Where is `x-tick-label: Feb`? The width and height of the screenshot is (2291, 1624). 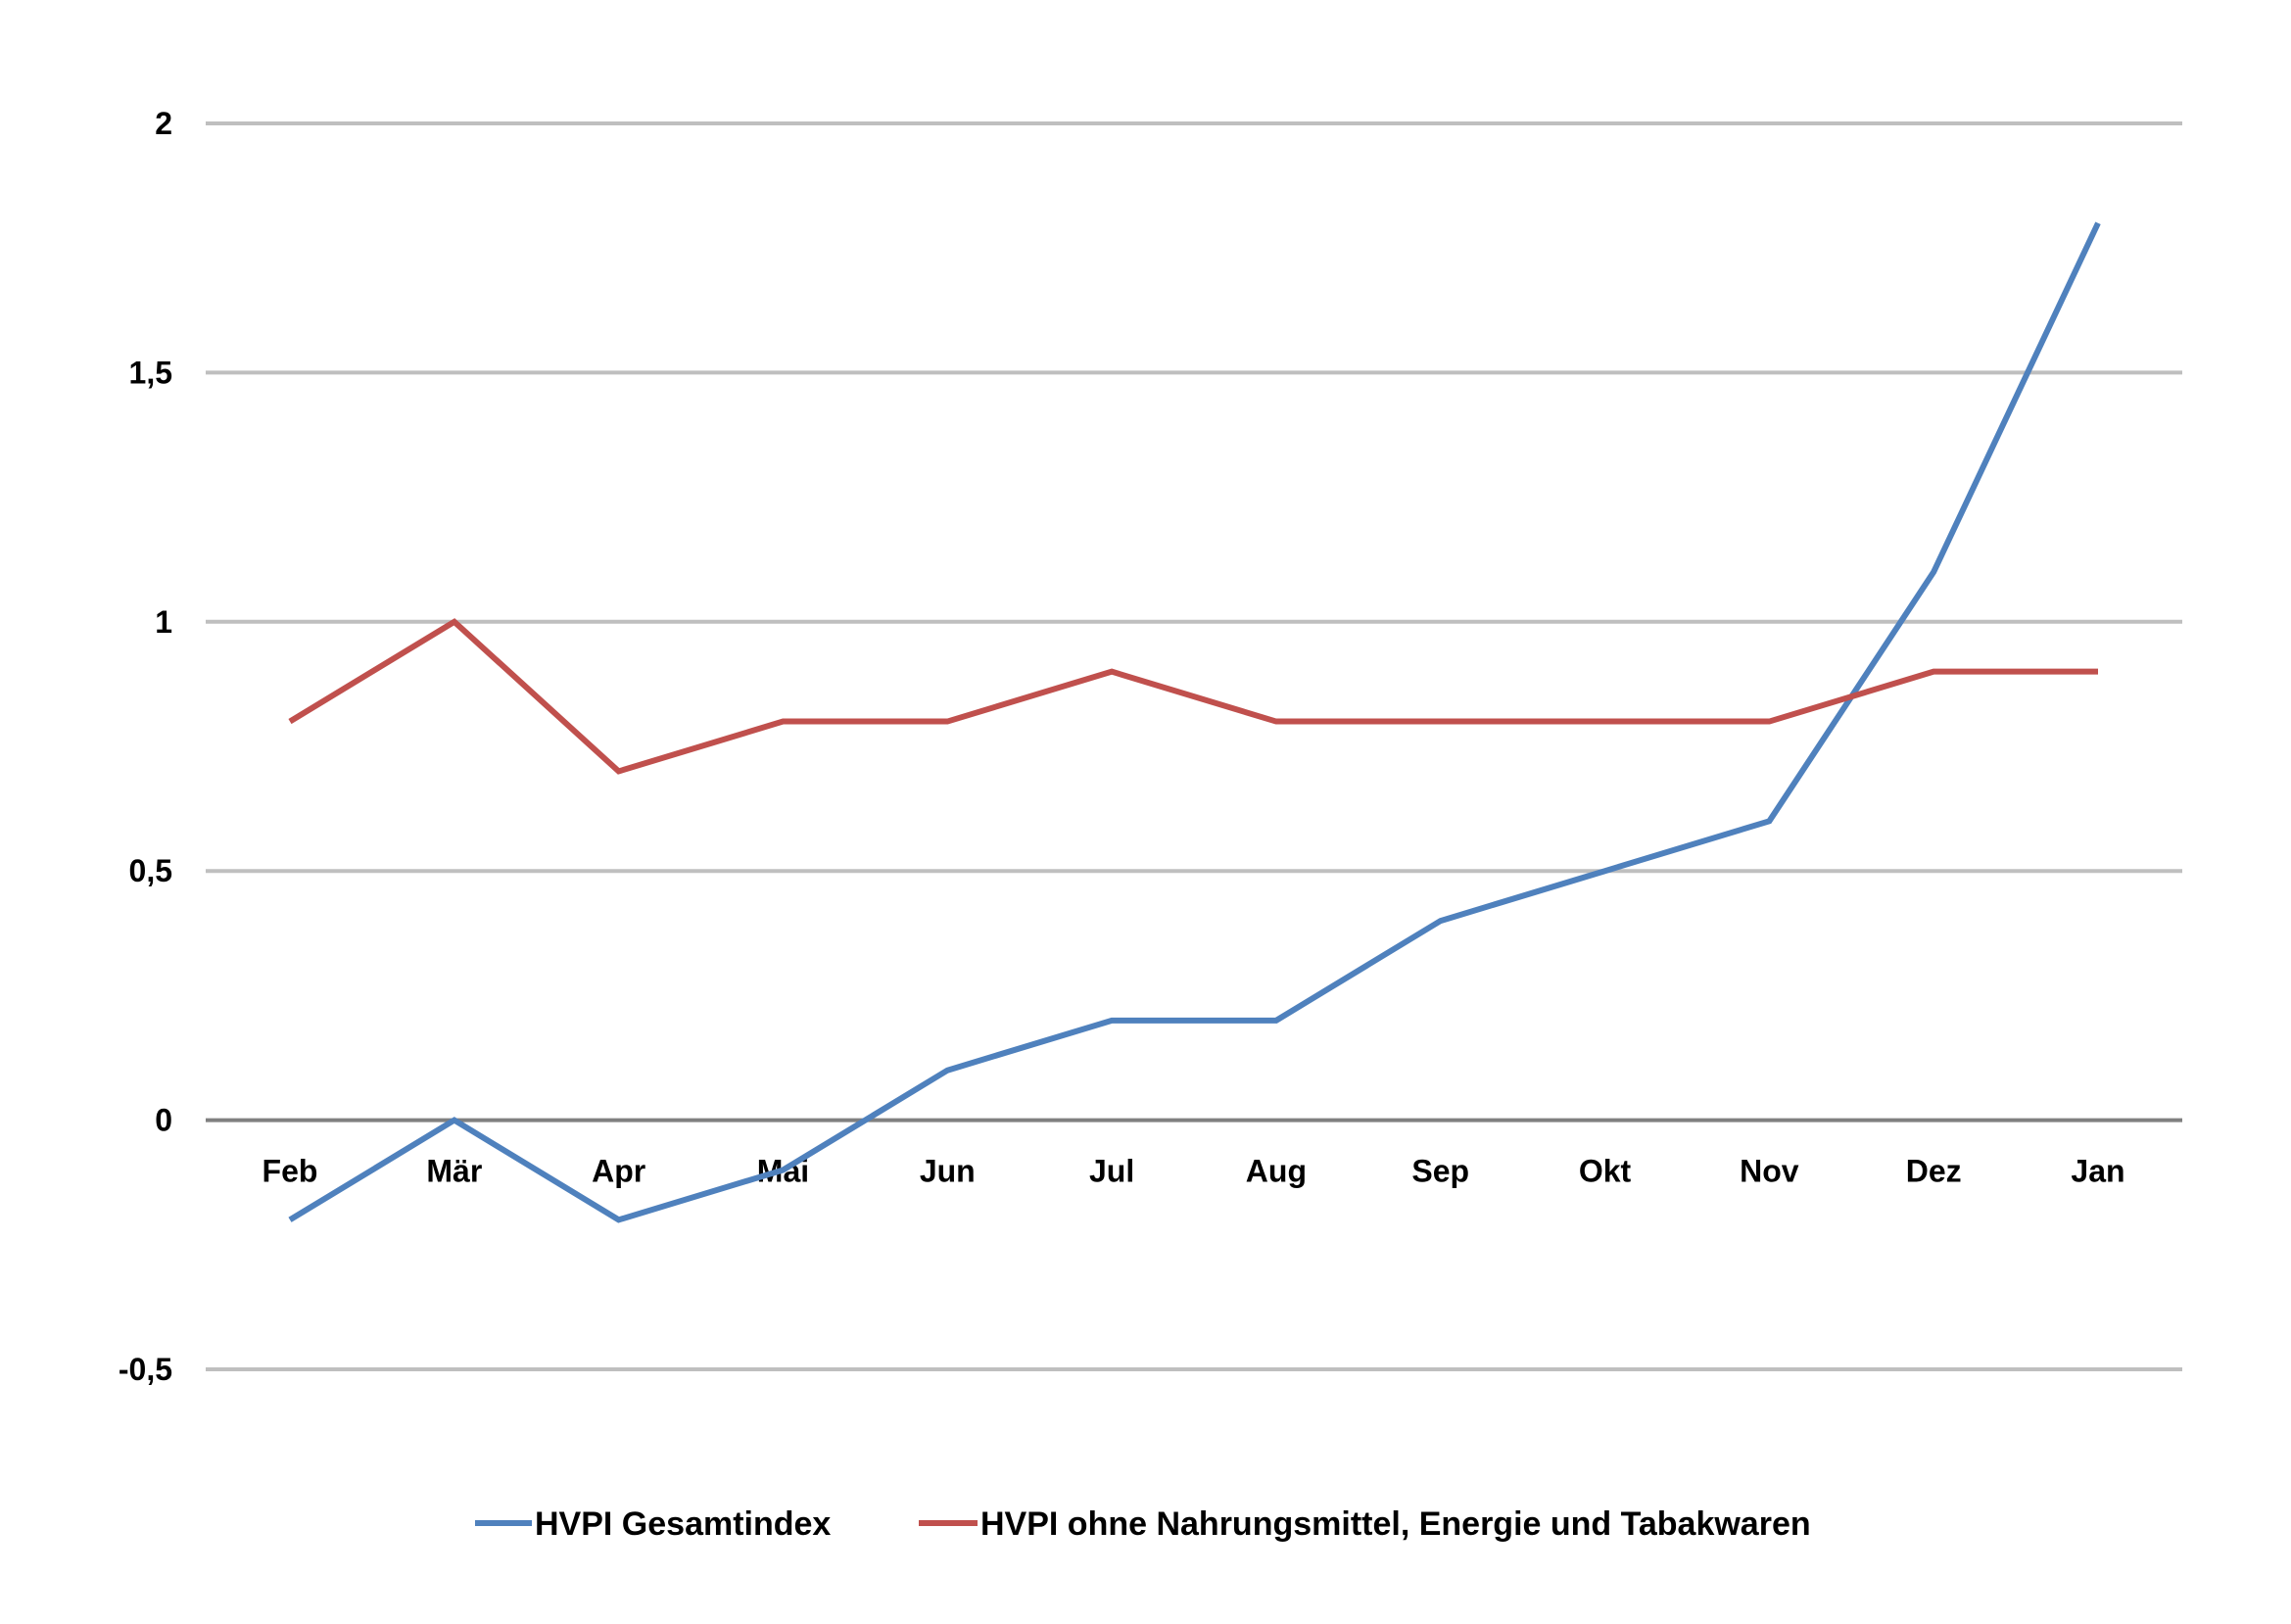
x-tick-label: Feb is located at coordinates (290, 1171).